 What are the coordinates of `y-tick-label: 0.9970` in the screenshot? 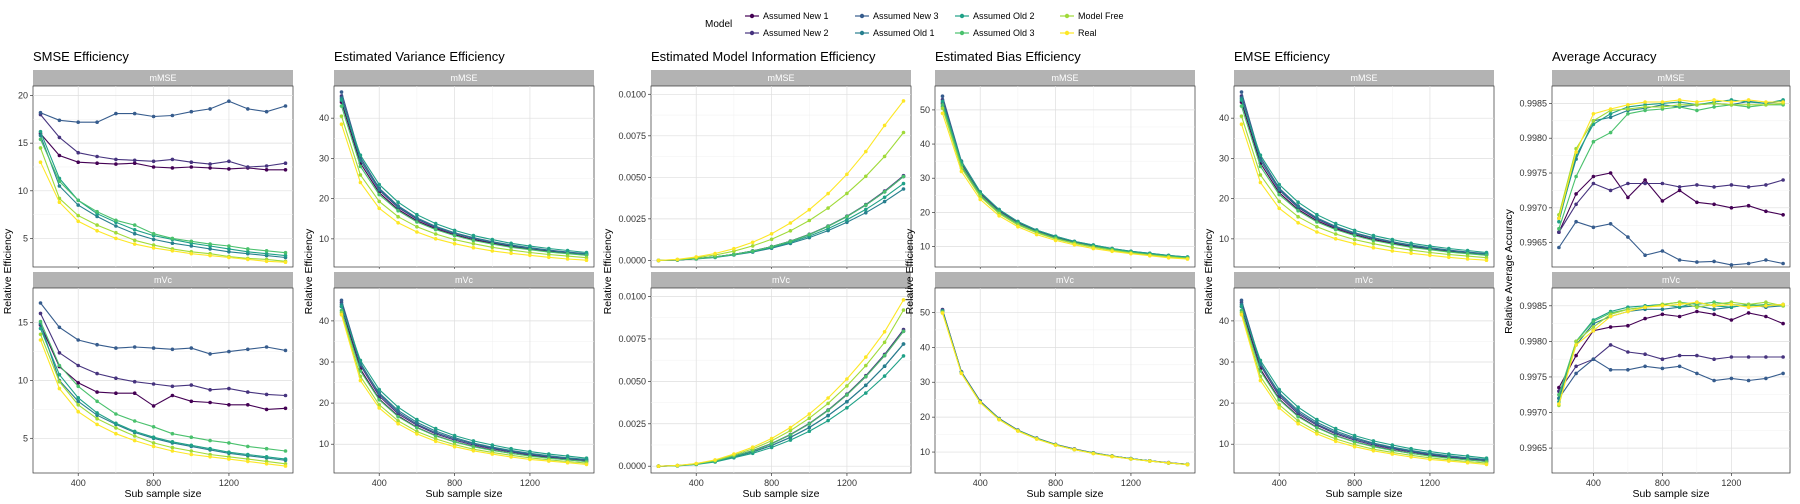 It's located at (1533, 413).